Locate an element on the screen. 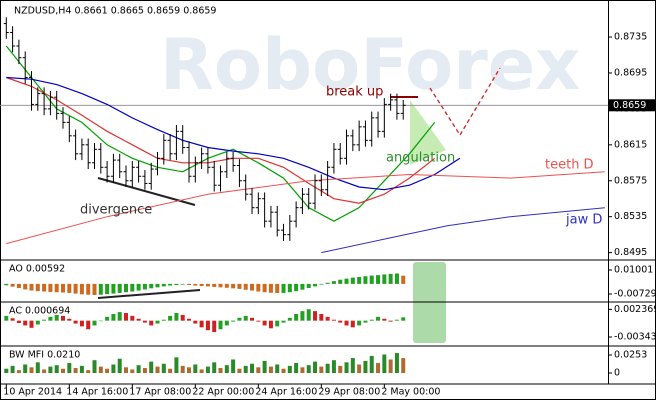 The height and width of the screenshot is (404, 656). y-tick-label: 0.01001 is located at coordinates (633, 270).